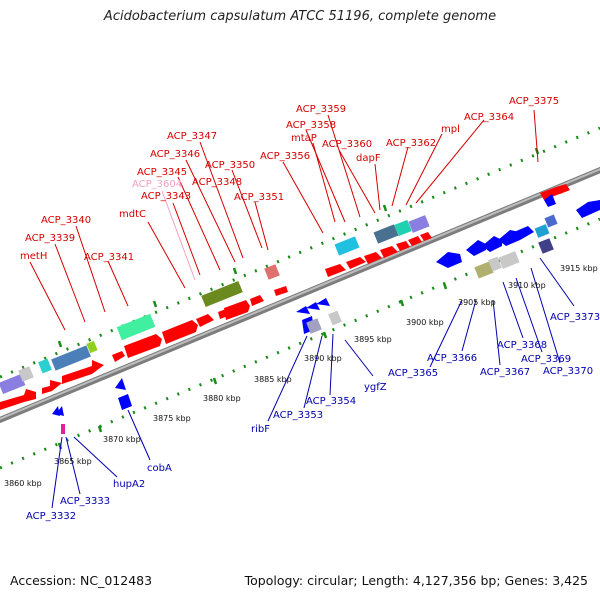 The height and width of the screenshot is (600, 600). What do you see at coordinates (73, 461) in the screenshot?
I see `scale-label: 3865 kbp` at bounding box center [73, 461].